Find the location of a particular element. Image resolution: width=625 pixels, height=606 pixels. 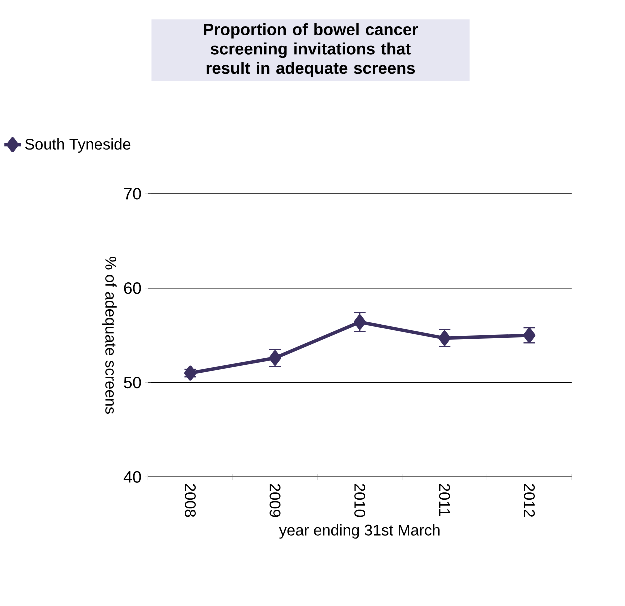

y-axis-title: % of adequate screens is located at coordinates (109, 335).